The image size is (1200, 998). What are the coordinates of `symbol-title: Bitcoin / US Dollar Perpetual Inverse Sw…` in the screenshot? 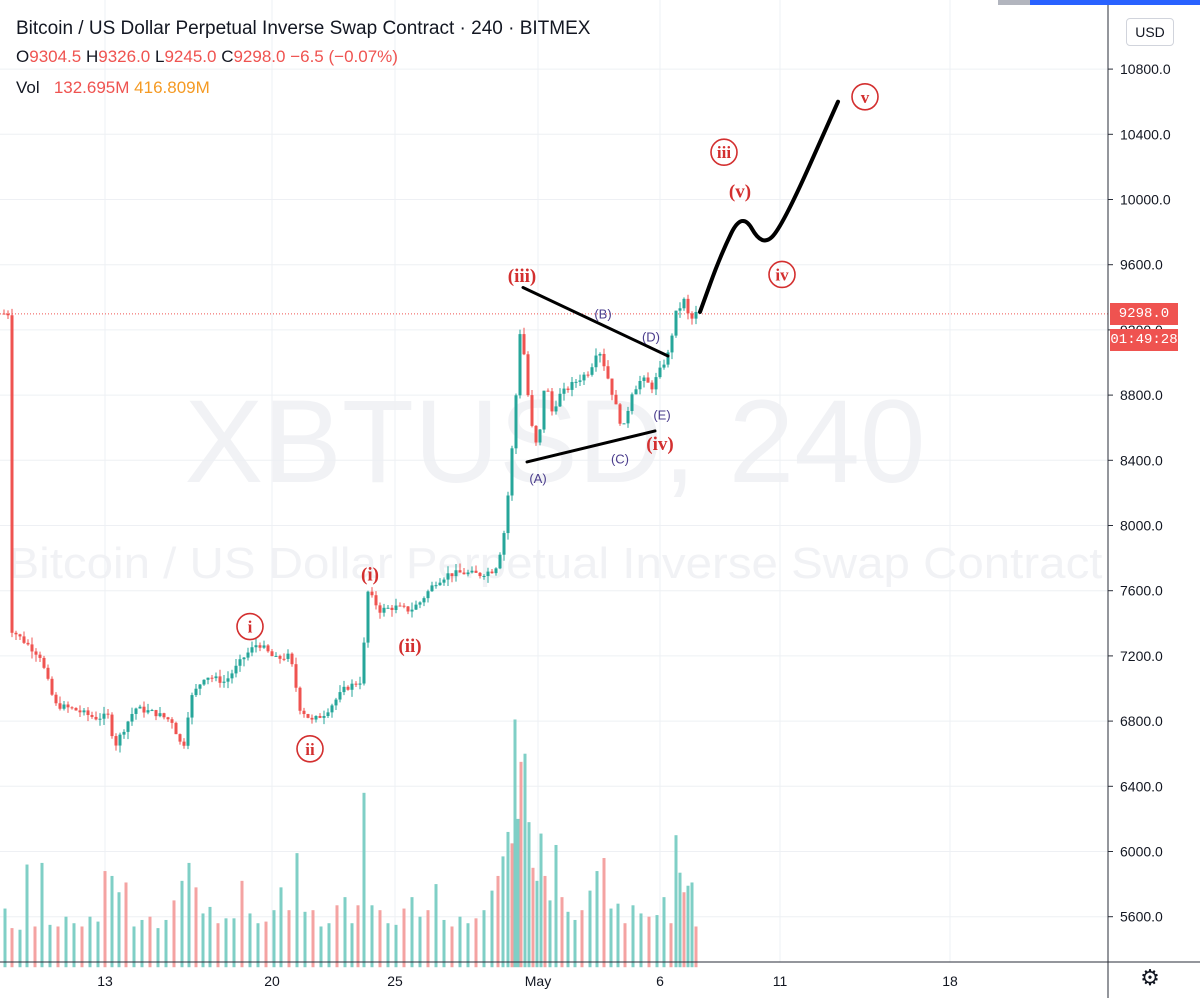 It's located at (303, 28).